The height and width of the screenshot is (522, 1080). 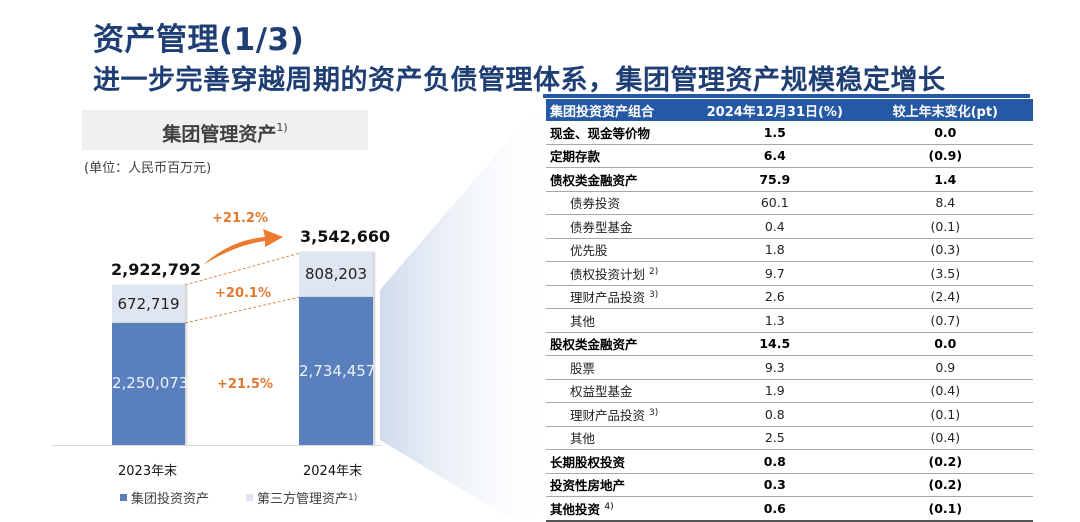 I want to click on bar-third-2023-value: 672,719, so click(x=148, y=304).